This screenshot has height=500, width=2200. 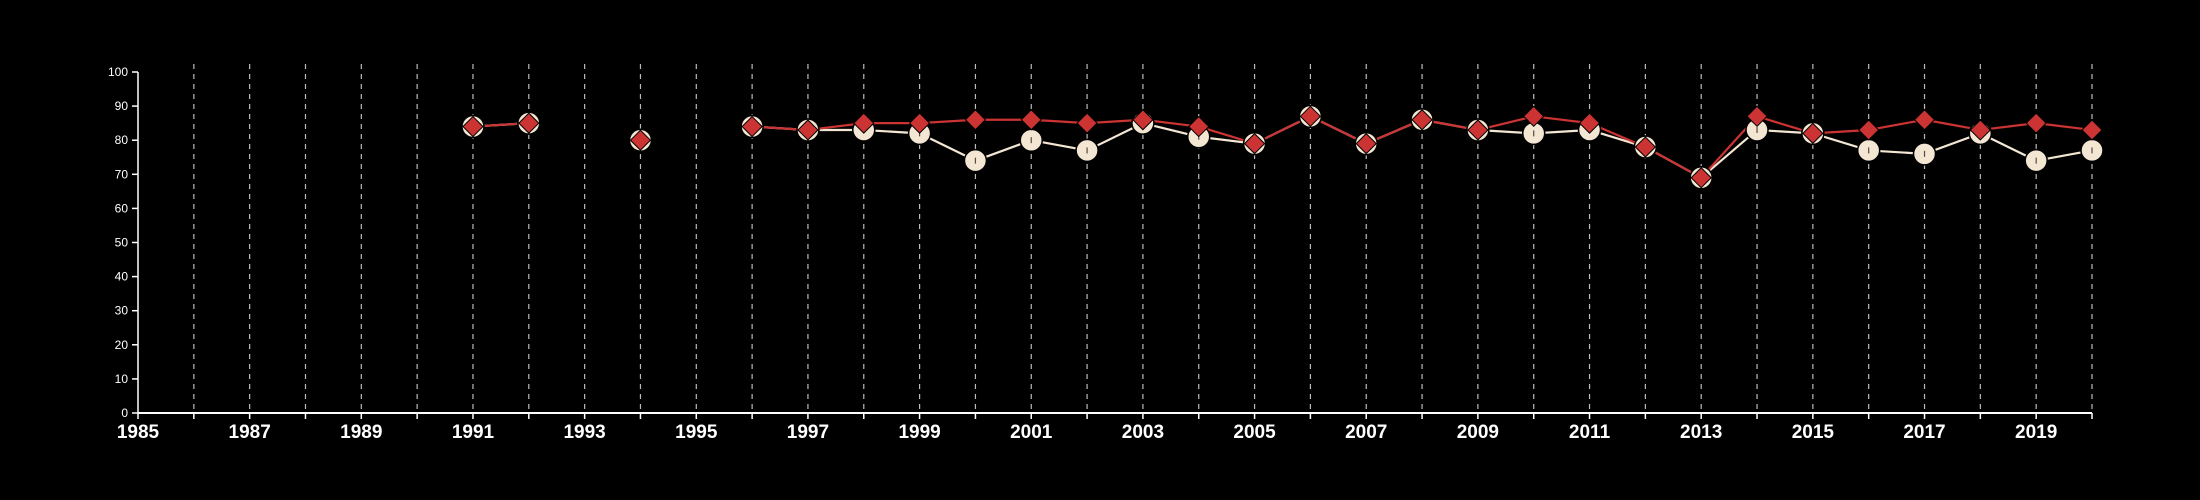 I want to click on y-tick-label: 100, so click(x=118, y=72).